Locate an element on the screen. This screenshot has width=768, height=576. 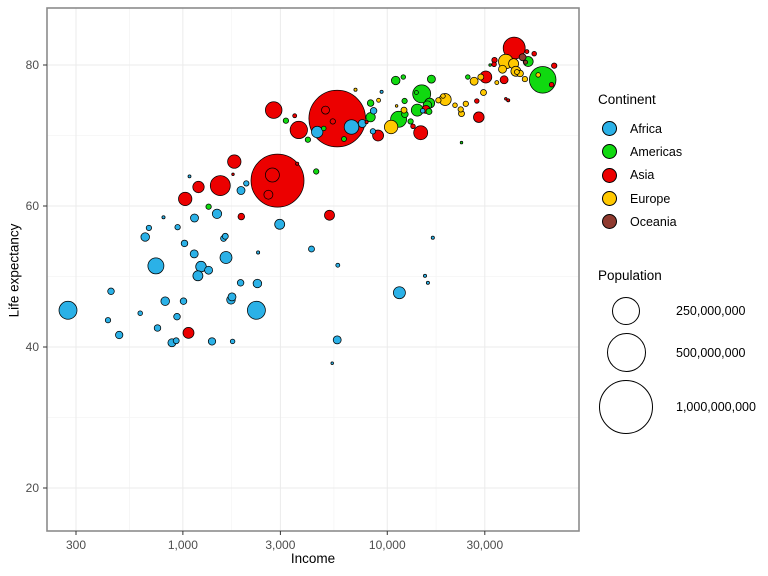
x-tick-label: 30,000 is located at coordinates (484, 545).